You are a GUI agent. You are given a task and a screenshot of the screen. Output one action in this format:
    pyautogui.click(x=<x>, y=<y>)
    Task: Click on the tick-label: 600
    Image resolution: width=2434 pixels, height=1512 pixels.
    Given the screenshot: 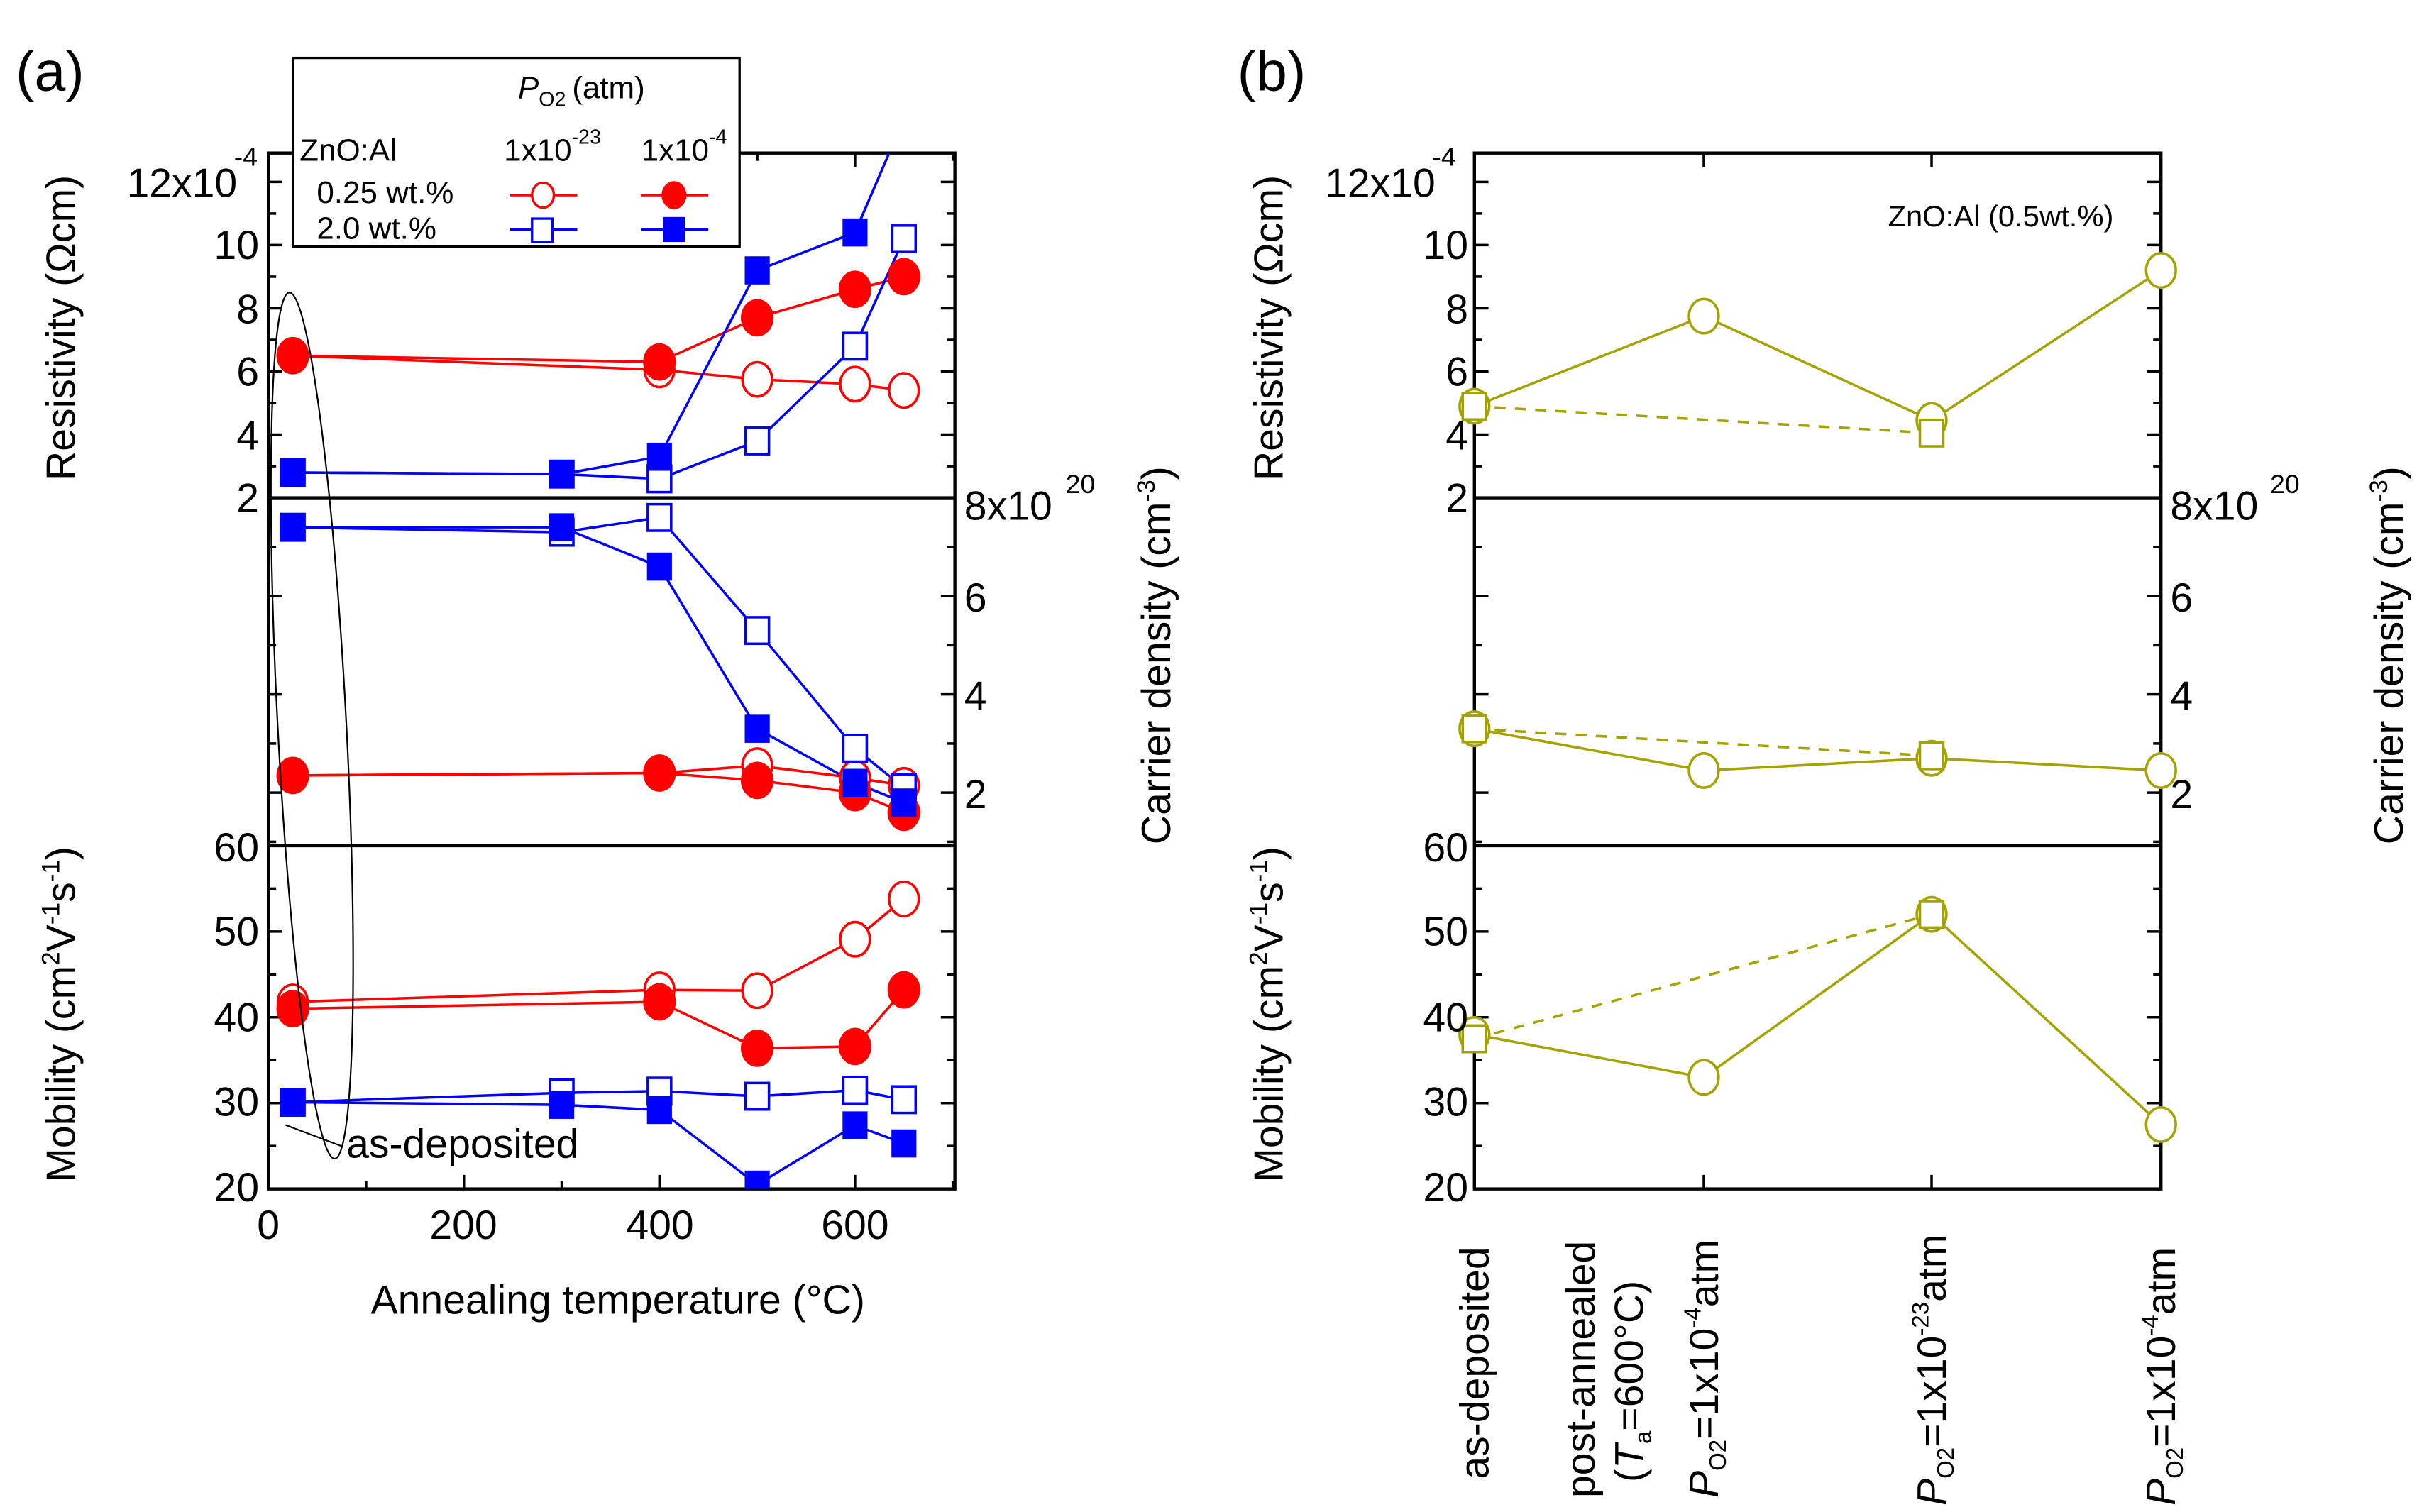 What is the action you would take?
    pyautogui.click(x=854, y=1226)
    